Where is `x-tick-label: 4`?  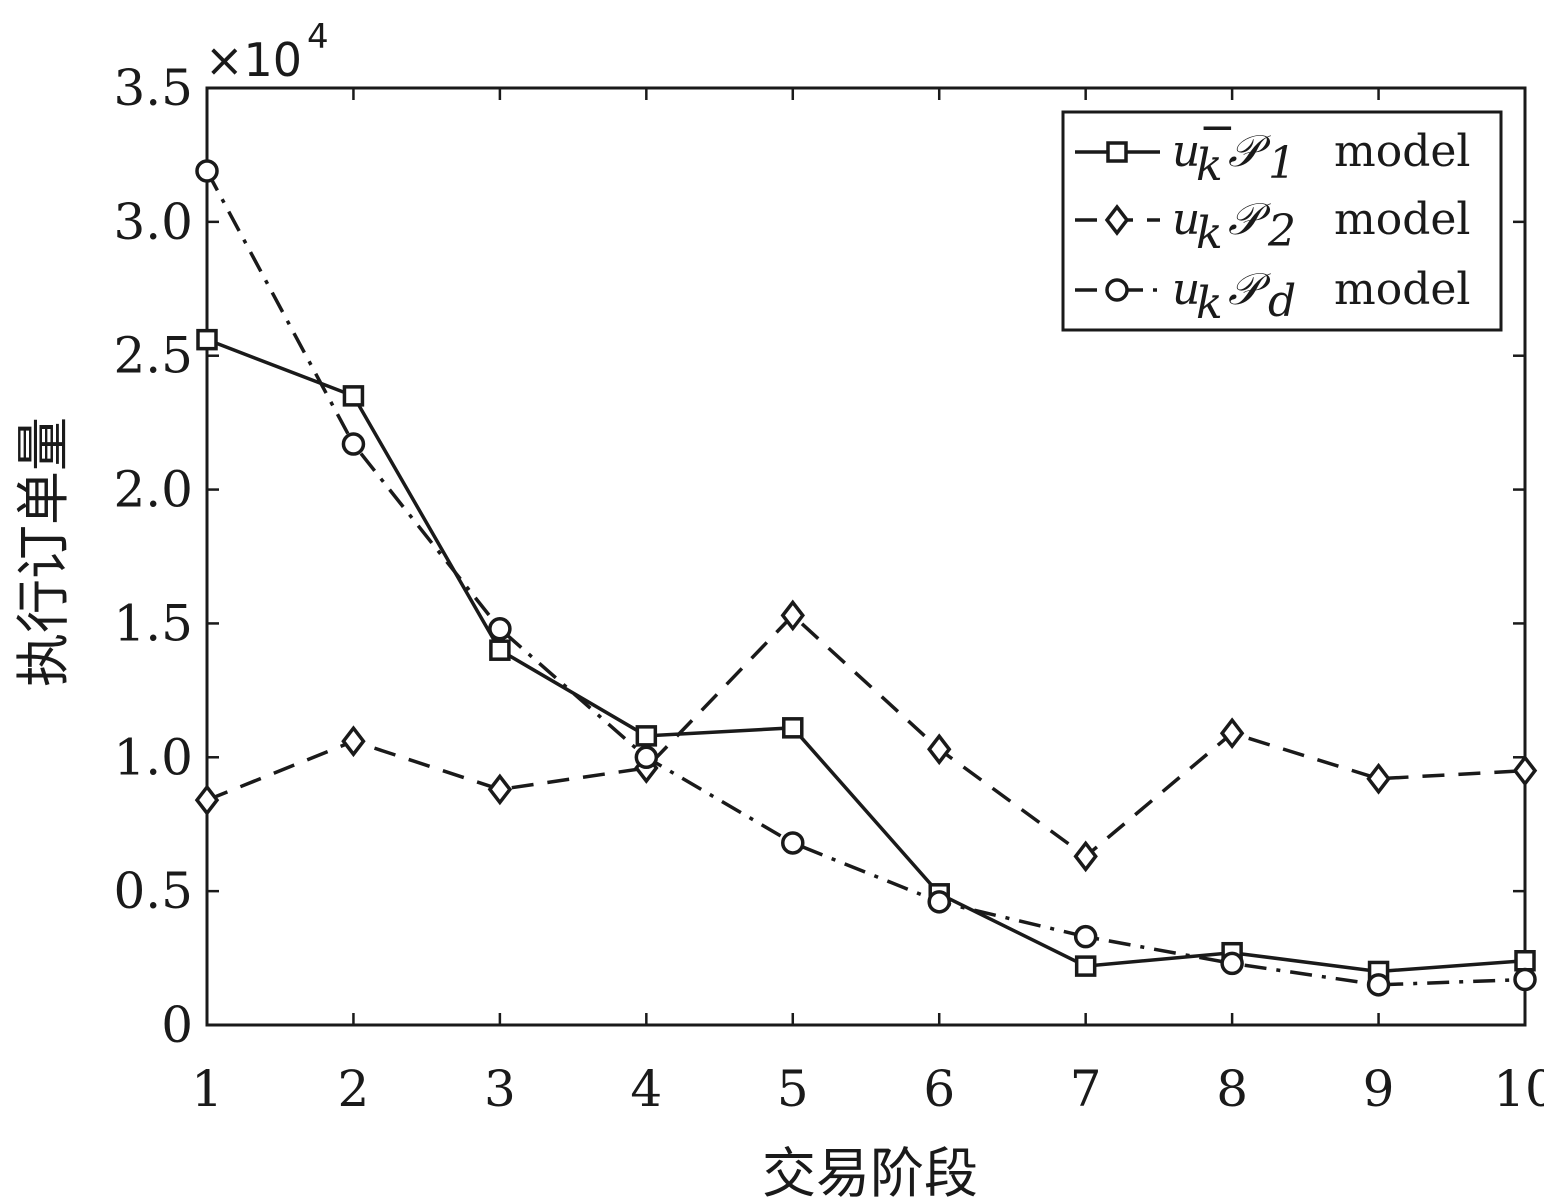 x-tick-label: 4 is located at coordinates (646, 1089).